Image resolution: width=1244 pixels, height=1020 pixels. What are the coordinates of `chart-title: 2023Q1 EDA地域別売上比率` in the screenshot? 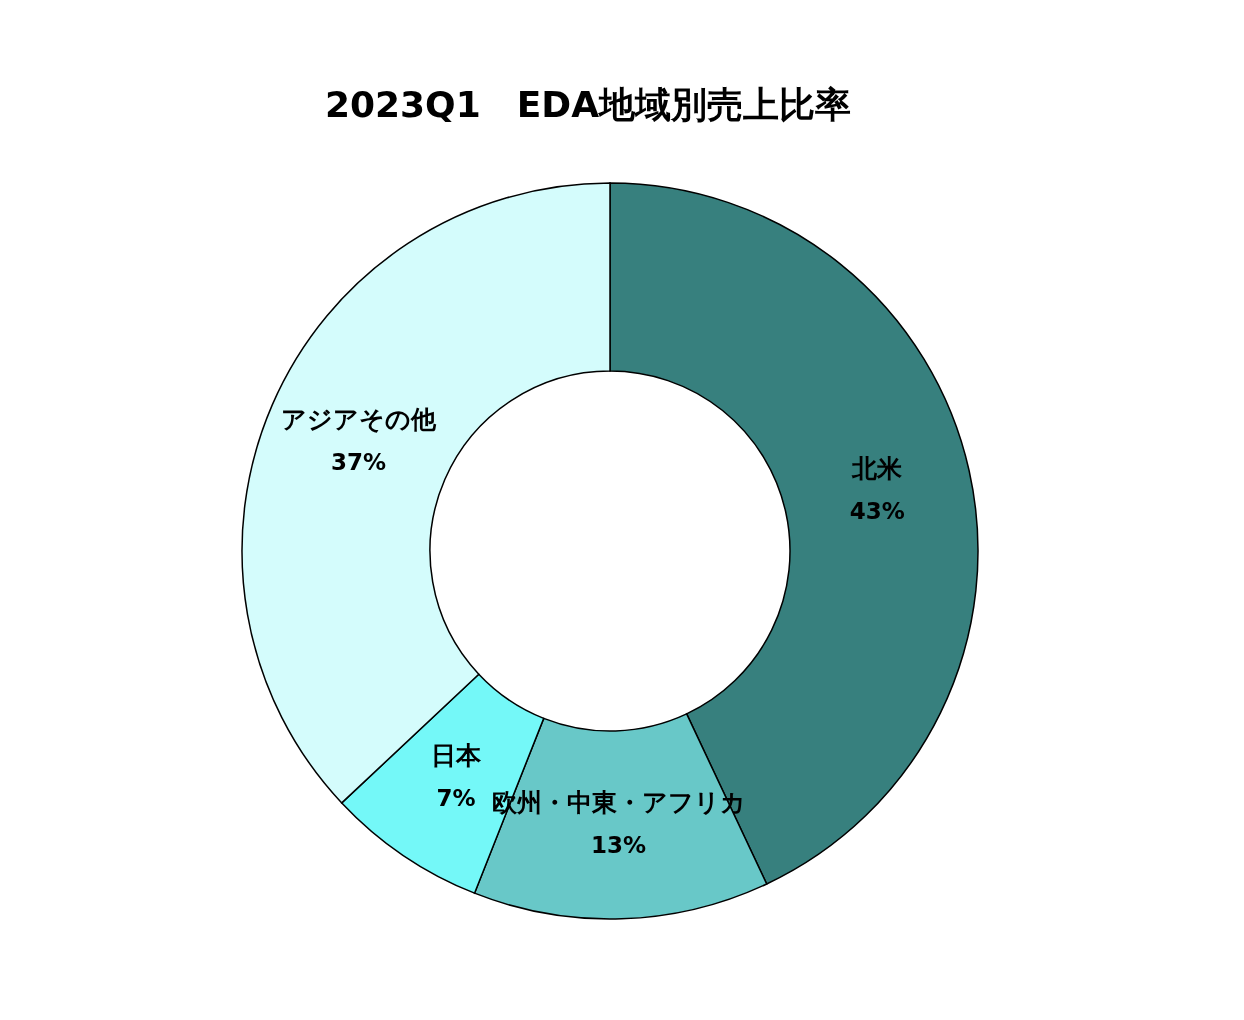 It's located at (588, 104).